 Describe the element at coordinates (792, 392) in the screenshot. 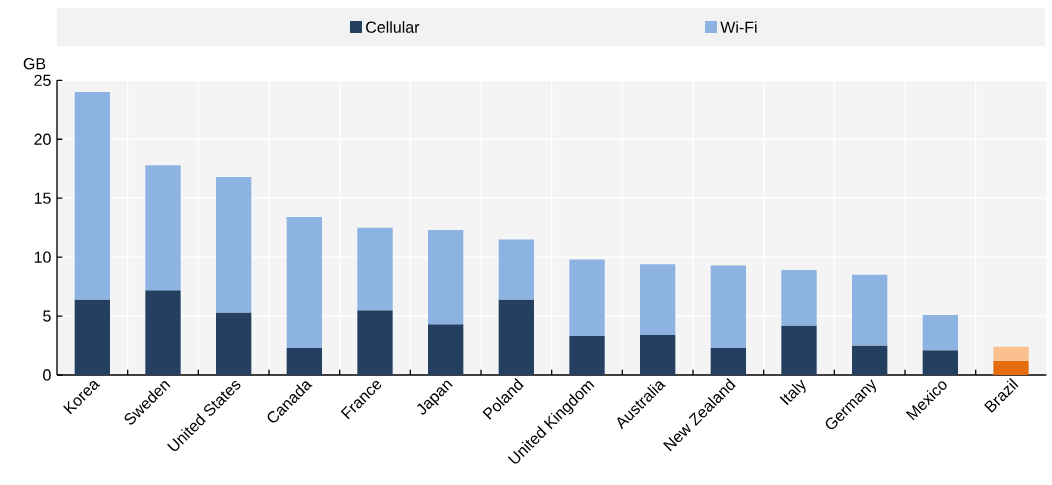

I see `x-tick-label: Italy` at that location.